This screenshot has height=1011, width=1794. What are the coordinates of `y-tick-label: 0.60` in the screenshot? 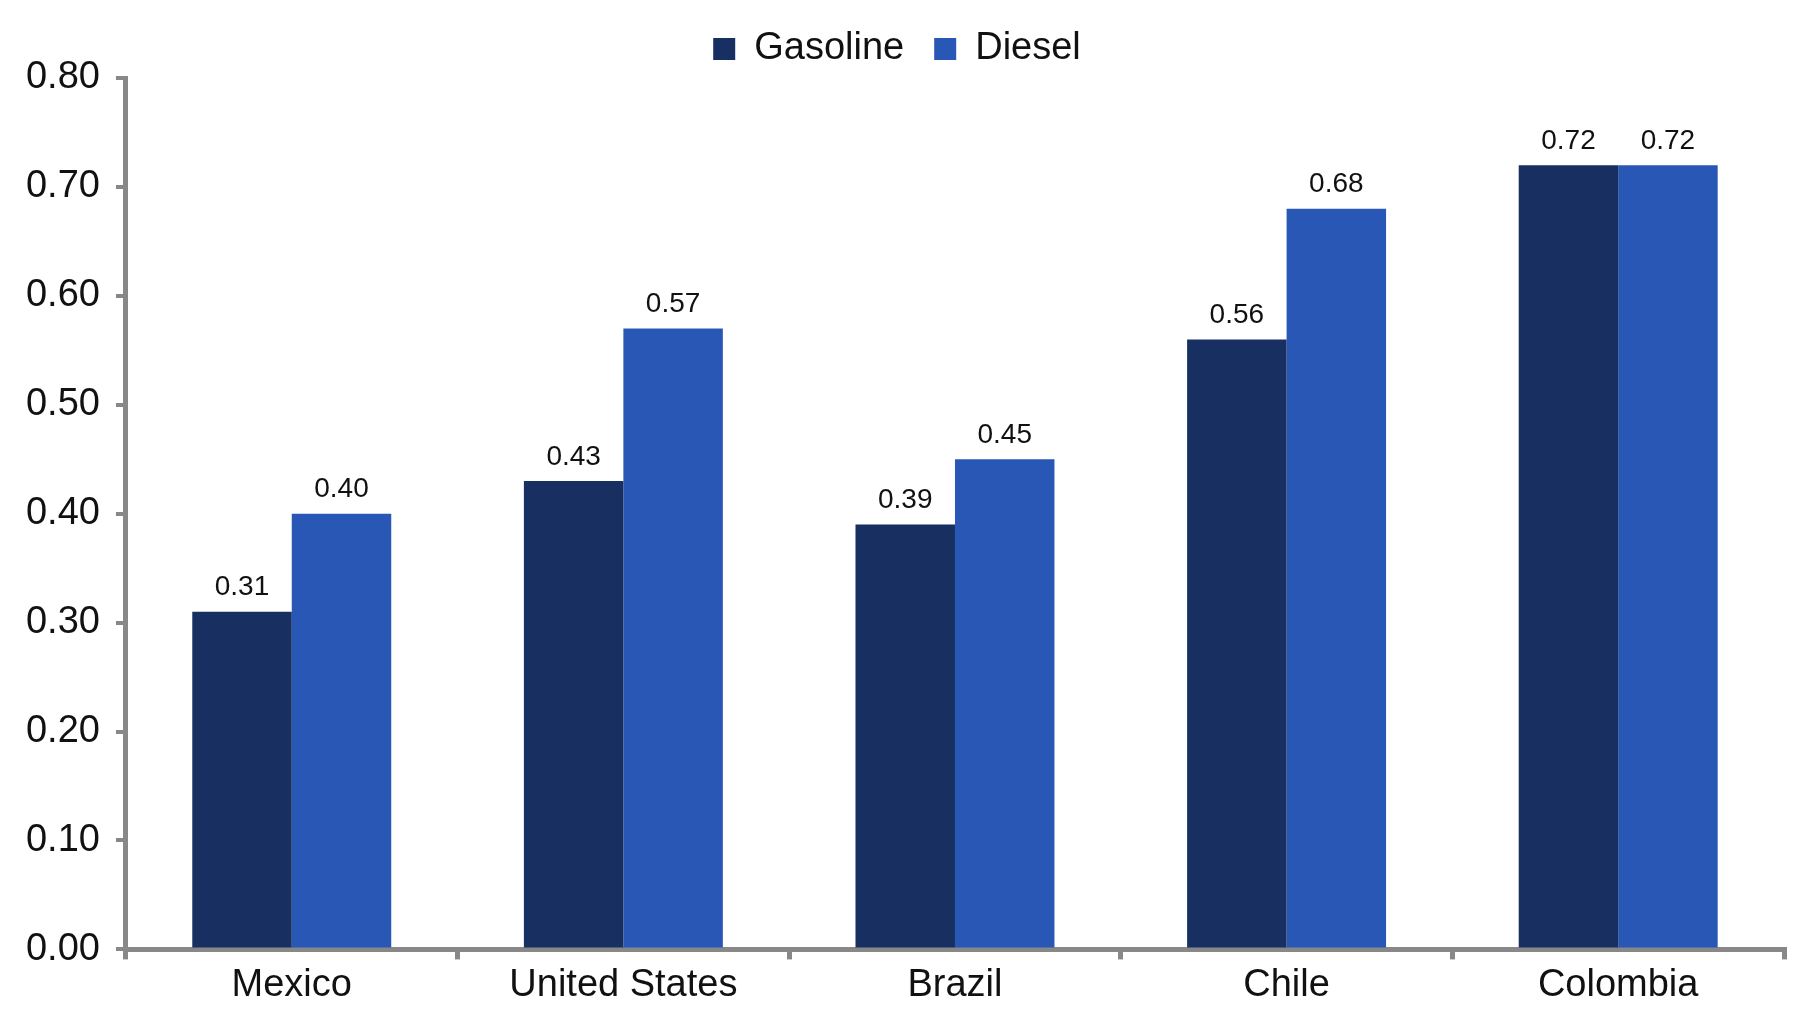 It's located at (62, 293).